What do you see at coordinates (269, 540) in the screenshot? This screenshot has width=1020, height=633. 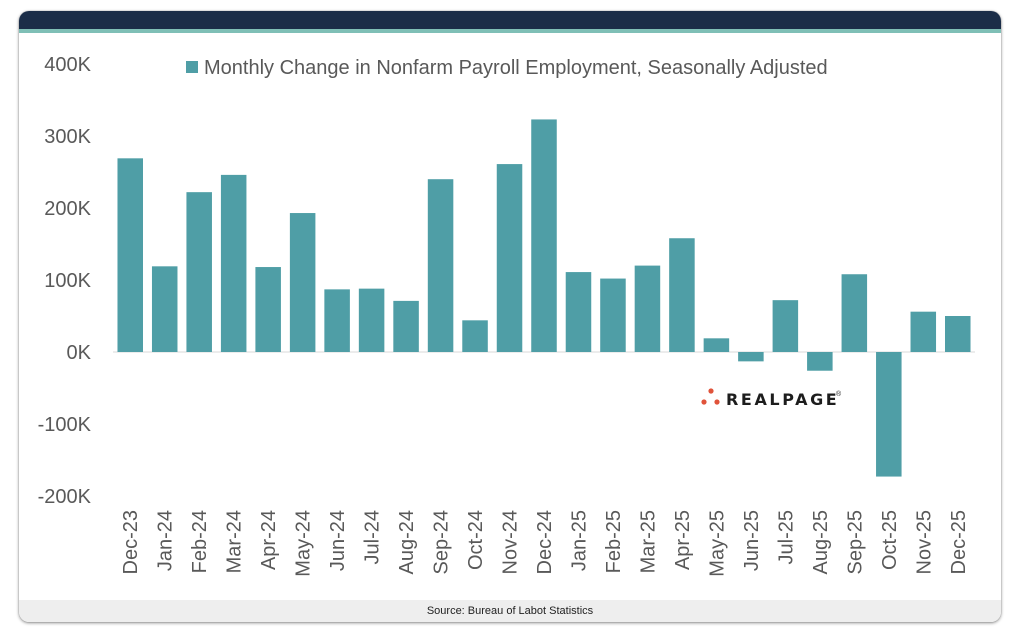 I see `x-tick-label: Apr-24` at bounding box center [269, 540].